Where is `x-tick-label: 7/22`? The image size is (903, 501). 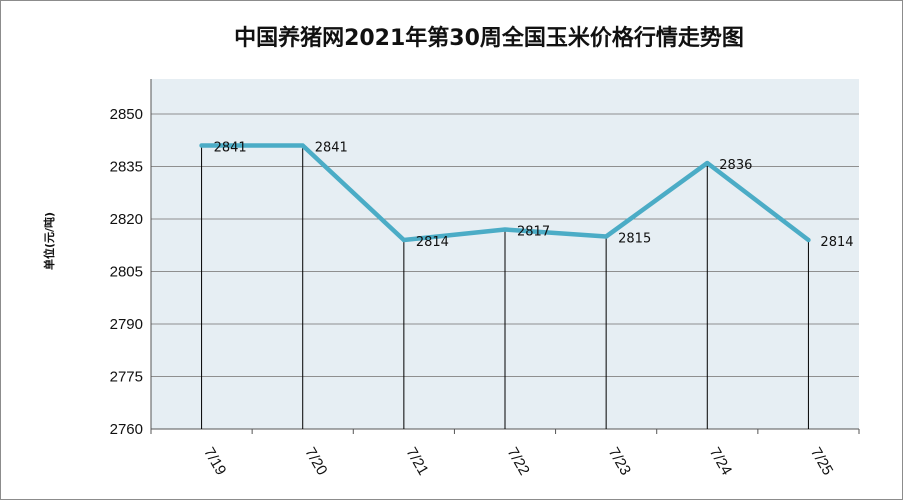 x-tick-label: 7/22 is located at coordinates (518, 462).